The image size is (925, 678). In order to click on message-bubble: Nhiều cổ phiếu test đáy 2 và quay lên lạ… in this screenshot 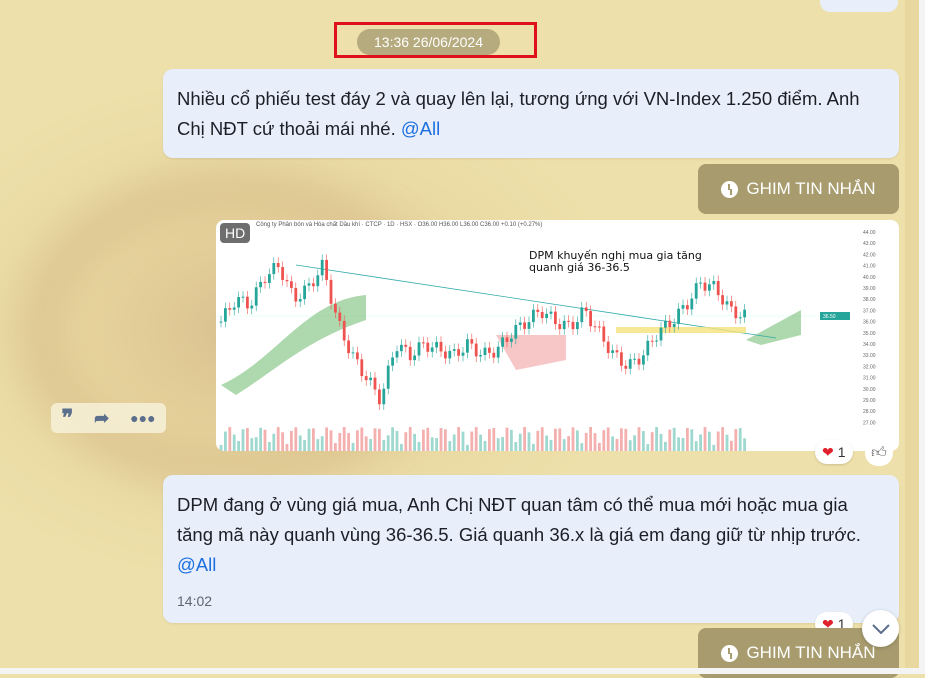, I will do `click(531, 113)`.